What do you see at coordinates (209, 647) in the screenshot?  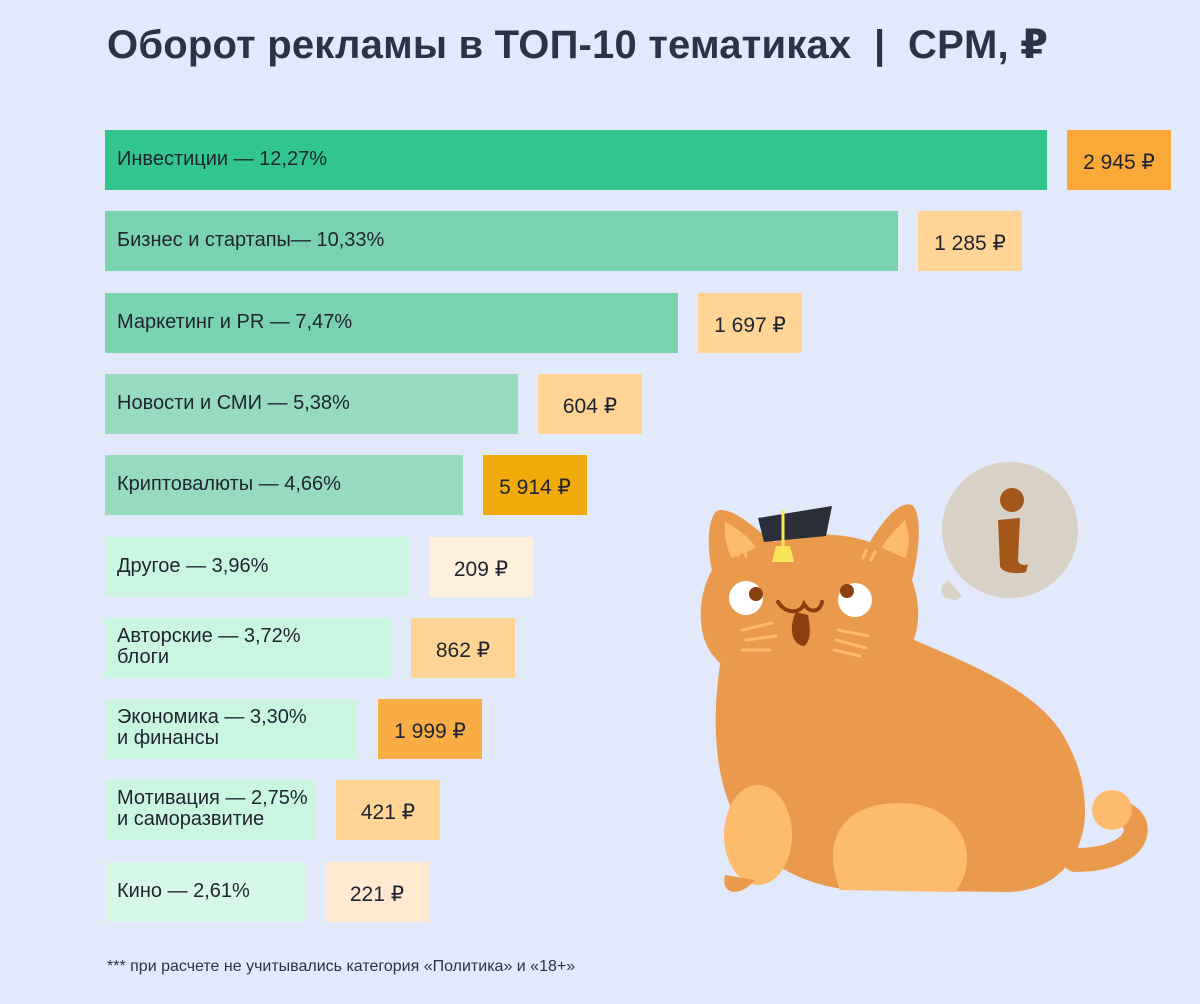 I see `bar-label: Авторские — 3,72% блоги` at bounding box center [209, 647].